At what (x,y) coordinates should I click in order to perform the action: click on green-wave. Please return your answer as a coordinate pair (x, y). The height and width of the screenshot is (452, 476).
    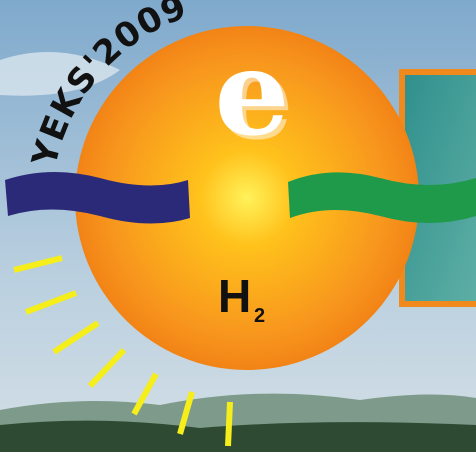
    Looking at the image, I should click on (382, 197).